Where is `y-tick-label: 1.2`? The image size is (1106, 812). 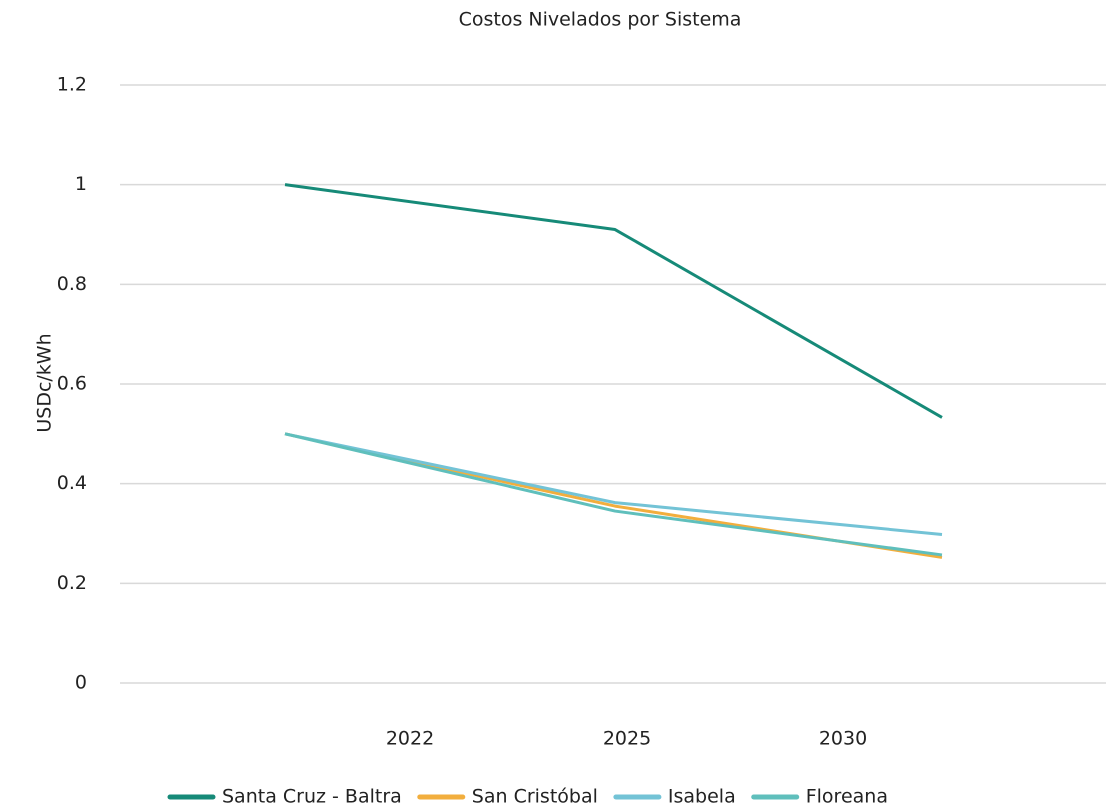 y-tick-label: 1.2 is located at coordinates (72, 85).